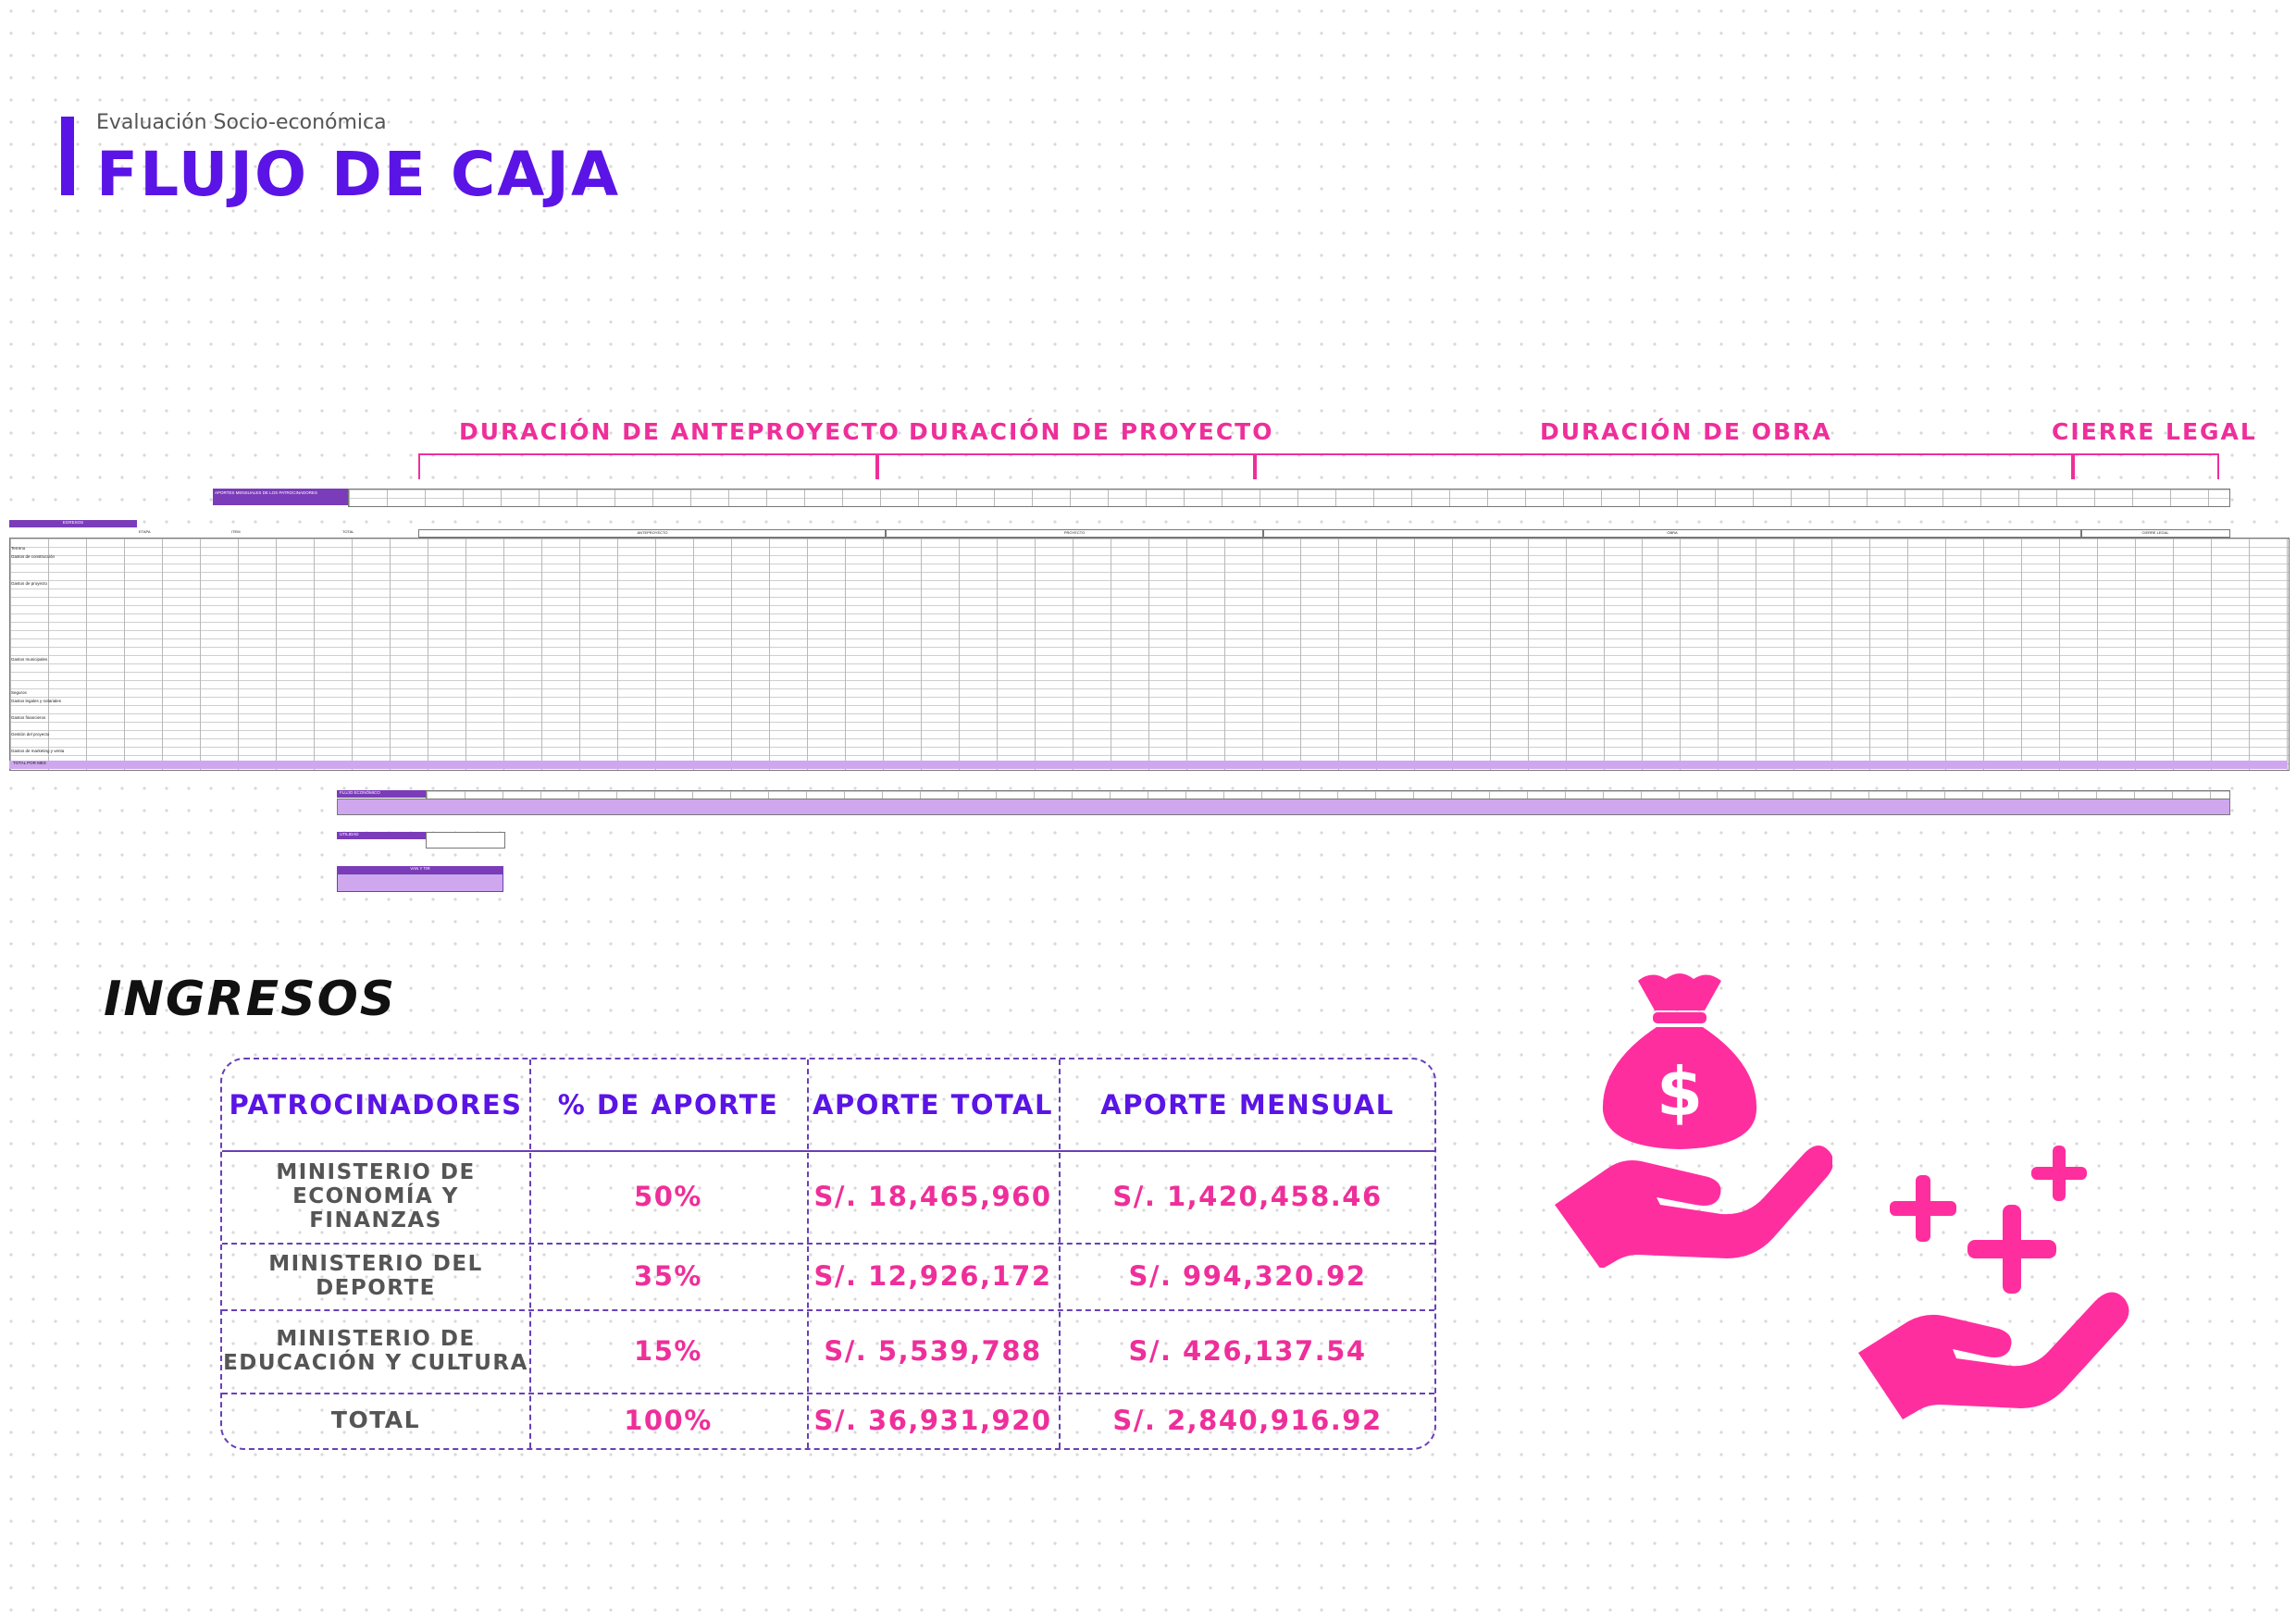  I want to click on phase-obra: DURACIÓN DE OBRA, so click(1686, 431).